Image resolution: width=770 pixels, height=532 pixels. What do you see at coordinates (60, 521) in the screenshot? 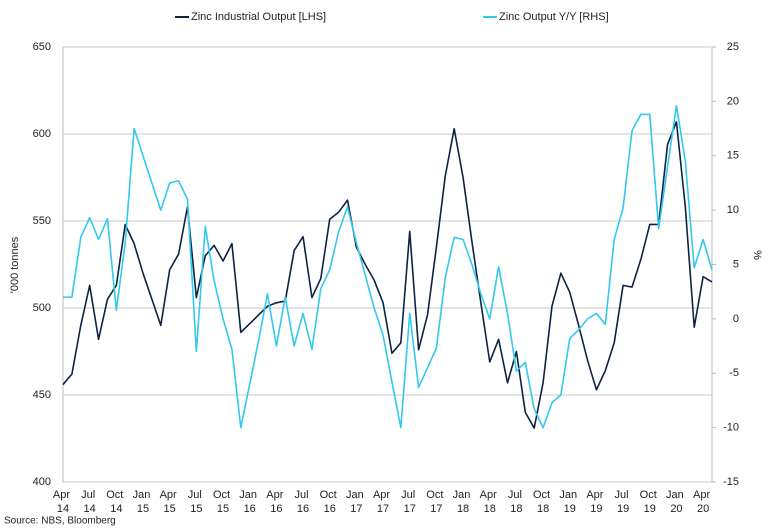
I see `source-note: Source: NBS, Bloomberg` at bounding box center [60, 521].